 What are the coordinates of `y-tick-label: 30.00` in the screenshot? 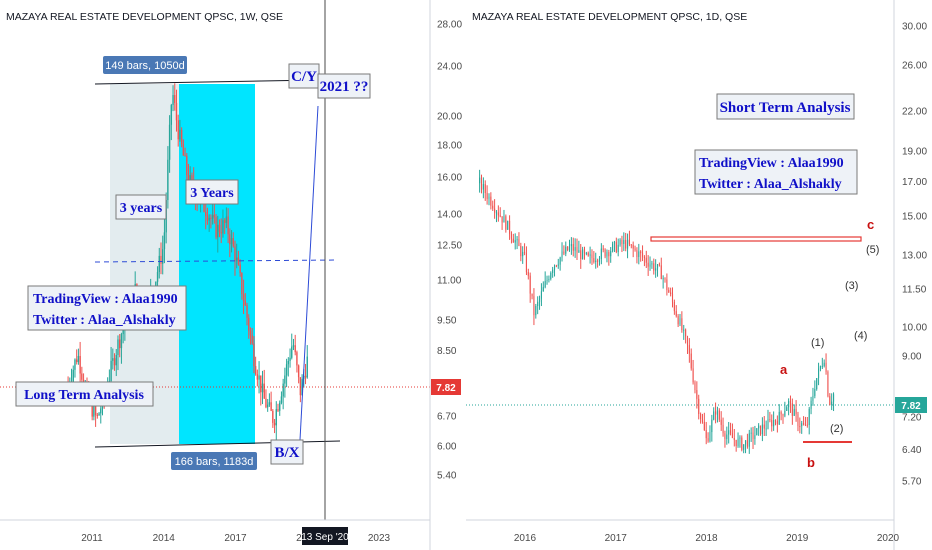 It's located at (914, 26).